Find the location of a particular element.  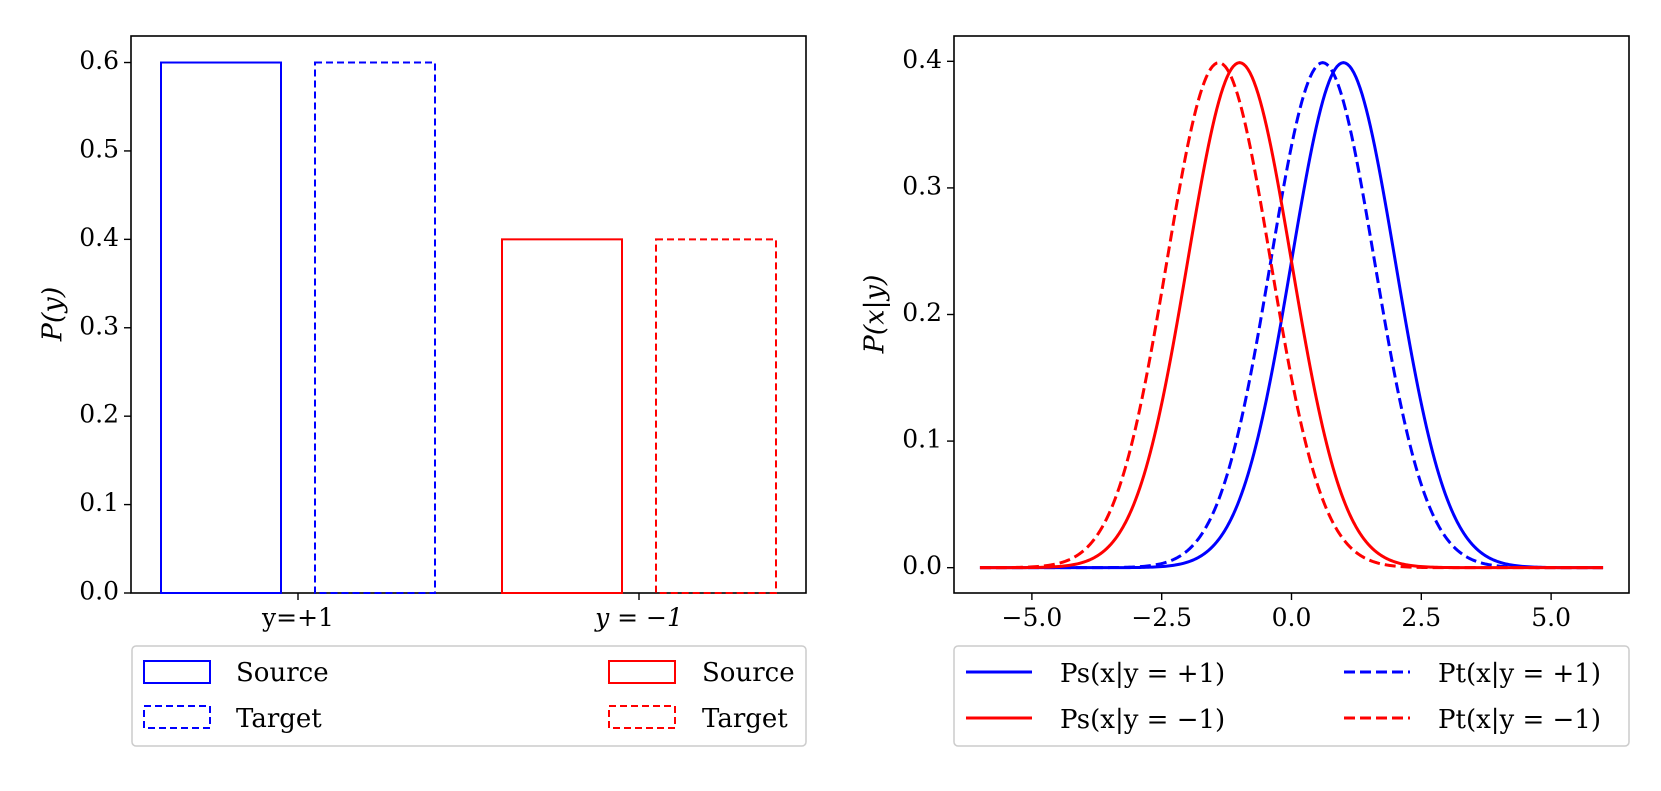

left-y-axis: 0.0 0.1 0.2 0.3 0.4 0.5 0.6 is located at coordinates (105, 326).